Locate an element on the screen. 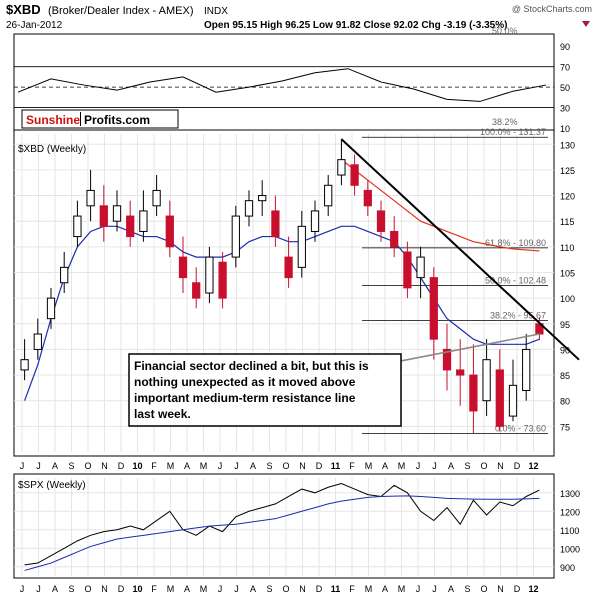 This screenshot has width=602, height=602. spx-xtick-4: O is located at coordinates (87, 589).